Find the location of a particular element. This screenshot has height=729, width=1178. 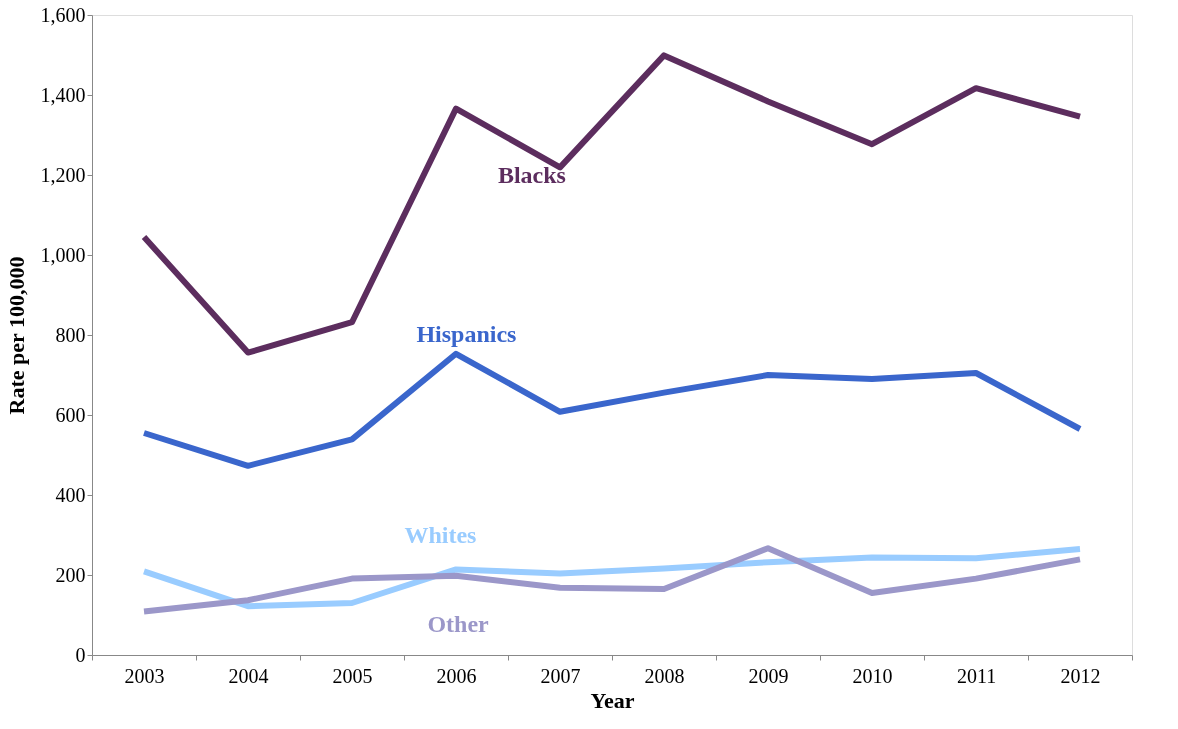

x-tick-label: 2005 is located at coordinates (352, 675).